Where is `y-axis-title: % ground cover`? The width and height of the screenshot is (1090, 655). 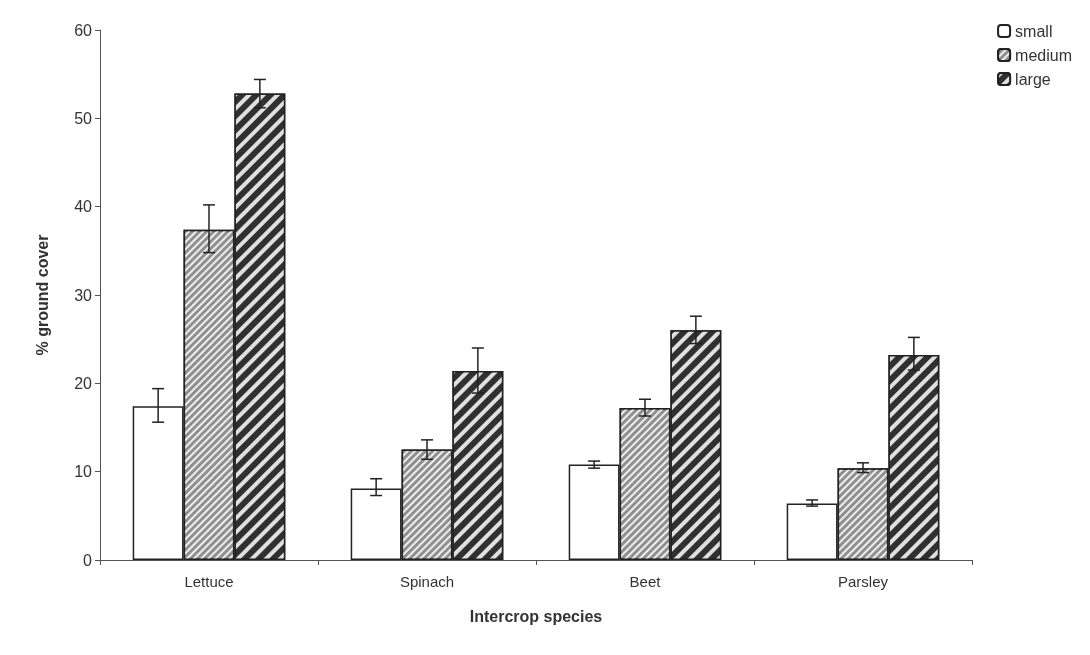 y-axis-title: % ground cover is located at coordinates (42, 295).